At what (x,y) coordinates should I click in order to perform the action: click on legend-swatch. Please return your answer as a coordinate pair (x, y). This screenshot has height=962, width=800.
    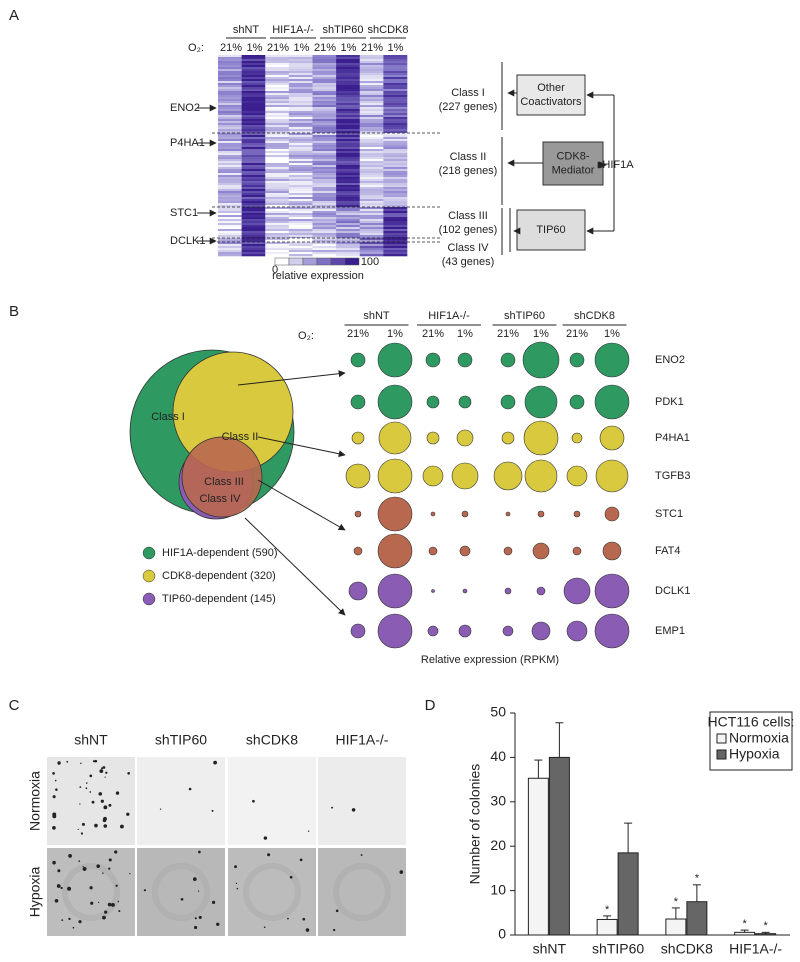
    Looking at the image, I should click on (149, 599).